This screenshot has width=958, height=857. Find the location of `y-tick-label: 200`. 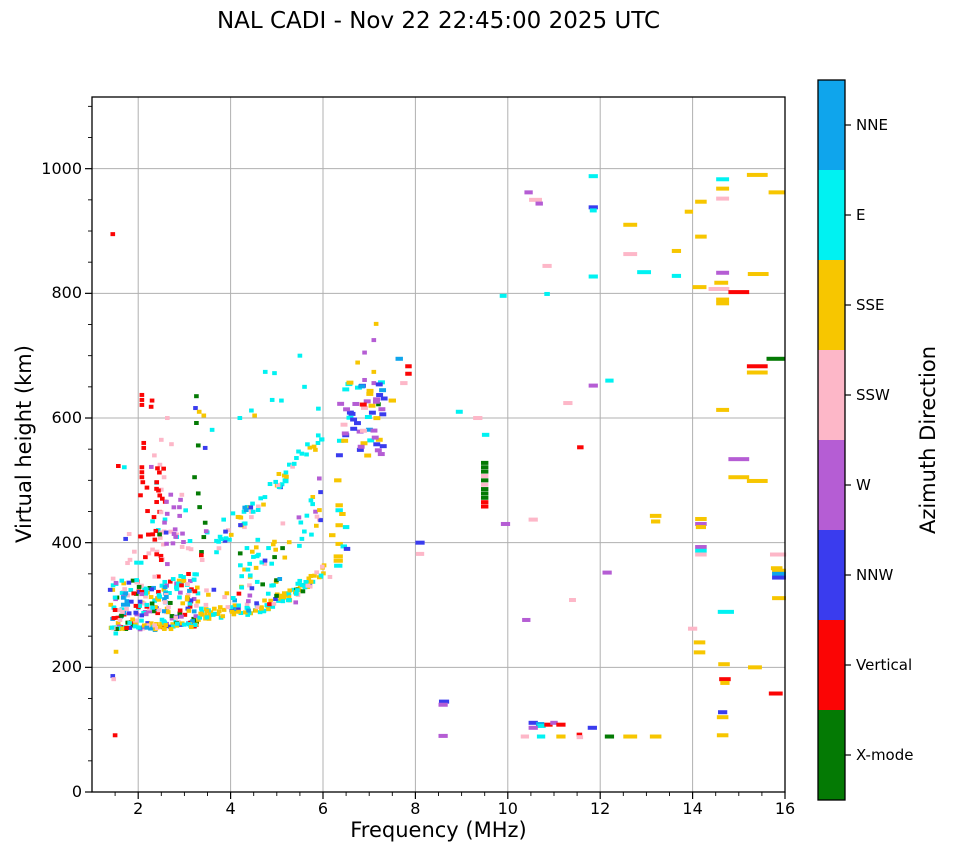

y-tick-label: 200 is located at coordinates (66, 667).